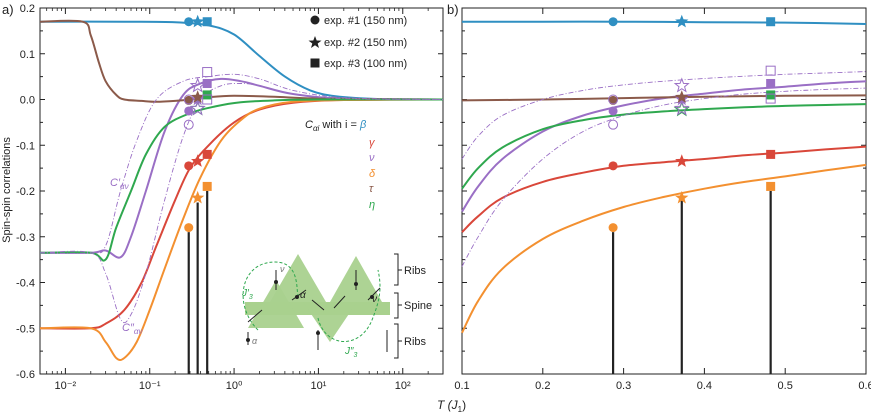  What do you see at coordinates (372, 174) in the screenshot?
I see `correlation-legend-delta: δ` at bounding box center [372, 174].